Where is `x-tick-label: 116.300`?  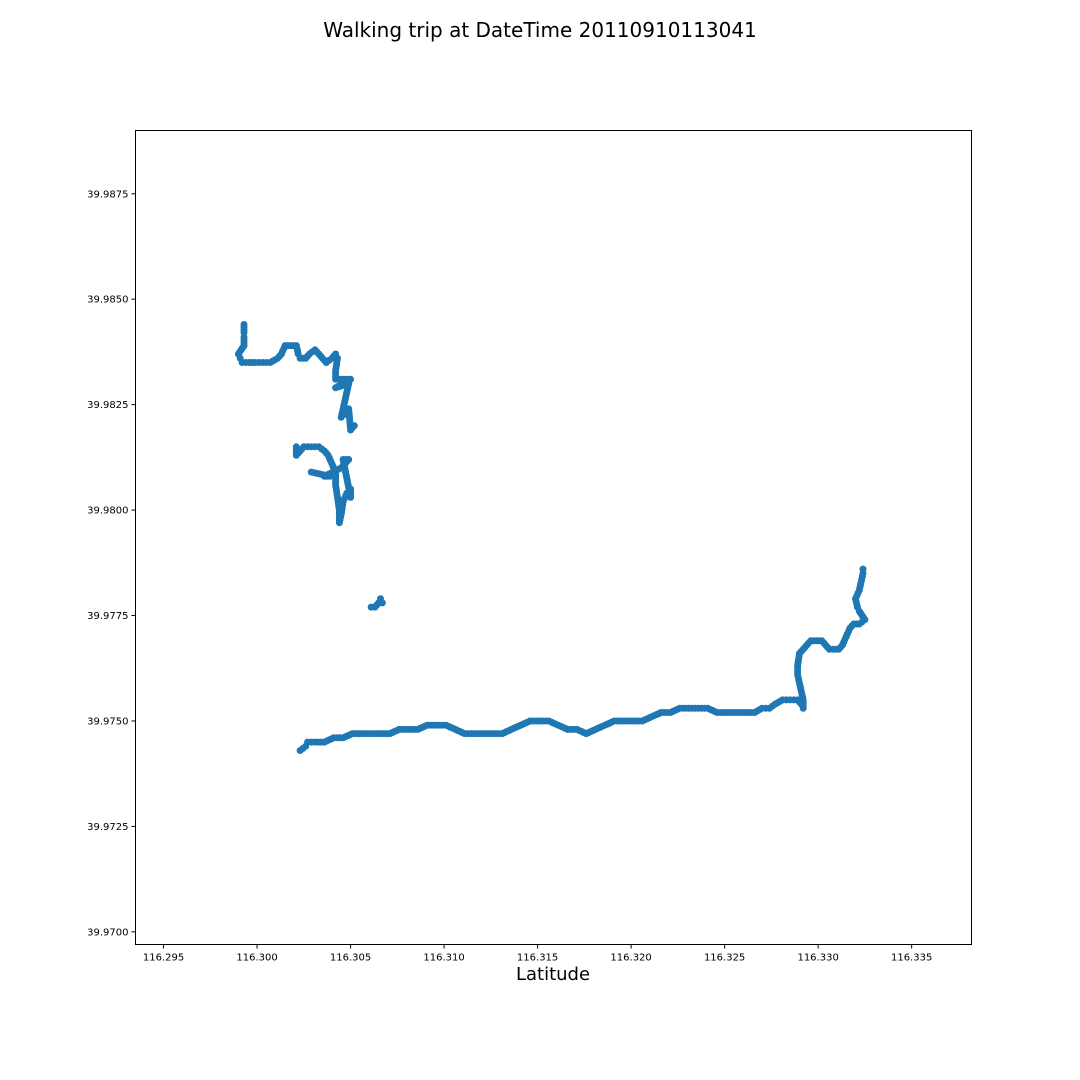
x-tick-label: 116.300 is located at coordinates (256, 958).